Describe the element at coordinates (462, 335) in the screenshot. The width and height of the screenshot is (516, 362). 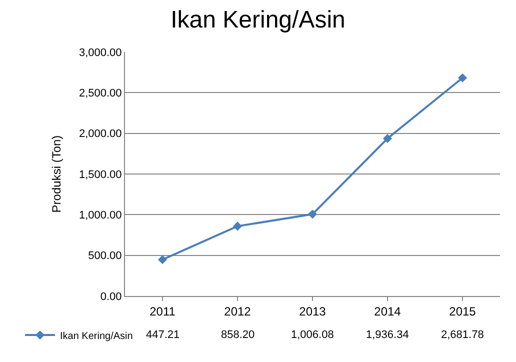
I see `data-label: 2,681.78` at that location.